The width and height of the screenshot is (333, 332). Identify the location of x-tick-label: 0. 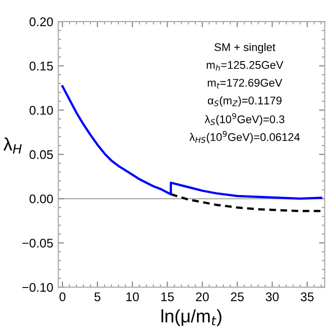
(62, 297).